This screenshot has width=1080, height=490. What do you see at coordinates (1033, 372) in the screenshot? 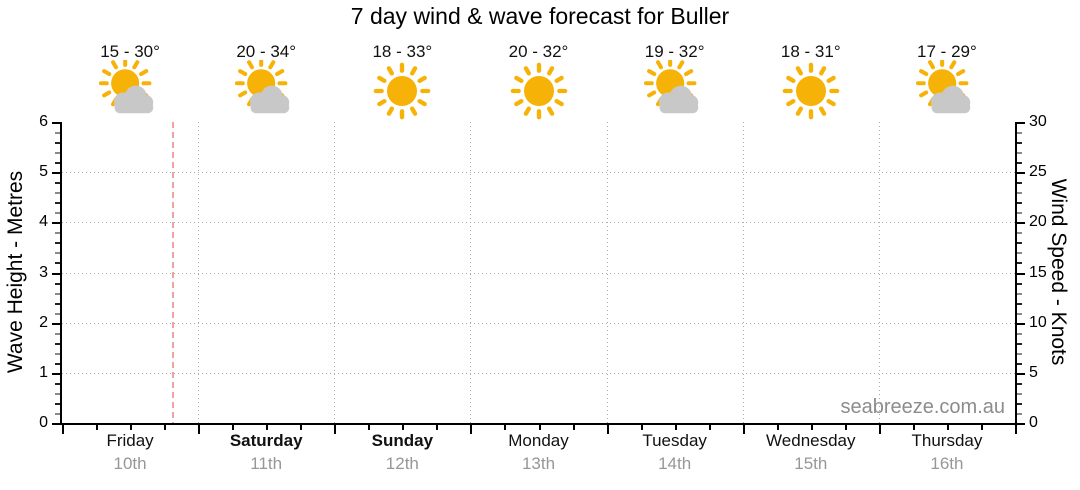
I see `right-axis-tick-label: 5` at bounding box center [1033, 372].